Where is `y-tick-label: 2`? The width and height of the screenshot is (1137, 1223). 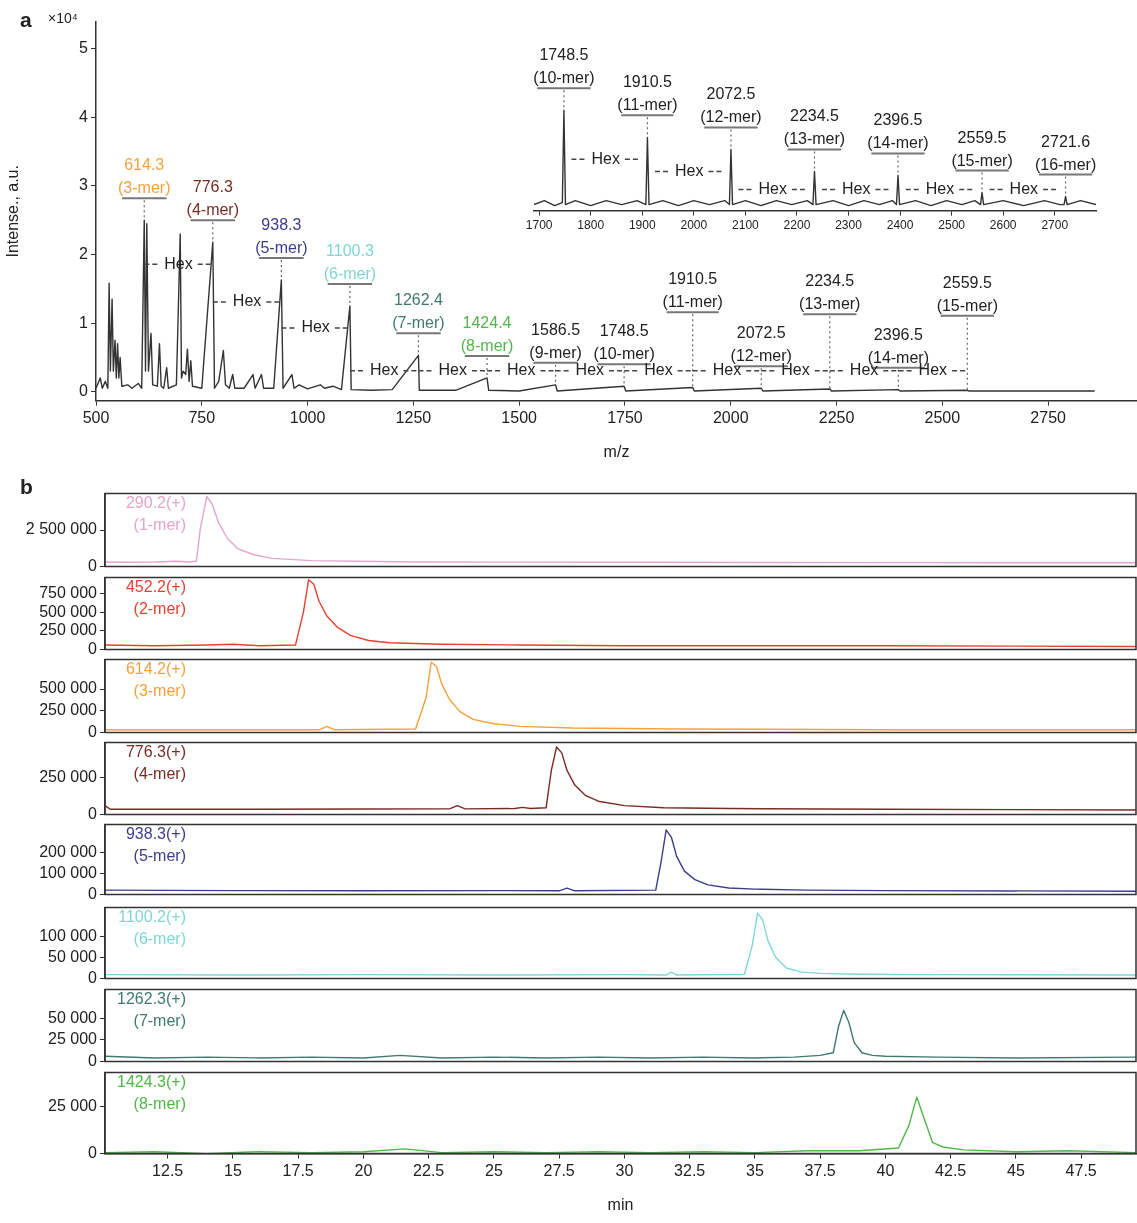
y-tick-label: 2 is located at coordinates (84, 253).